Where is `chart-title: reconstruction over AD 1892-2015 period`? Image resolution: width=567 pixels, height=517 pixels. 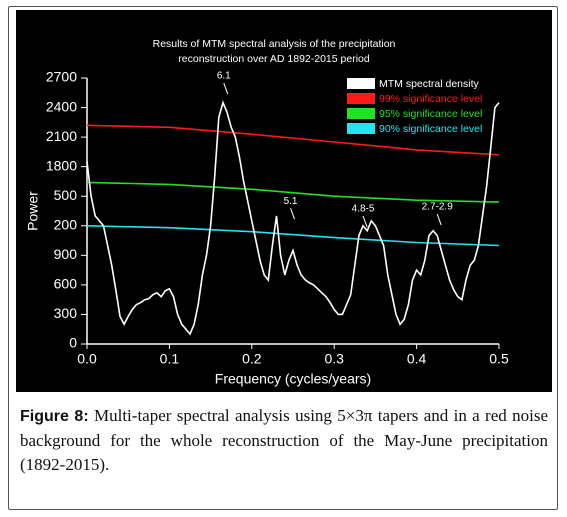
chart-title: reconstruction over AD 1892-2015 period is located at coordinates (274, 59).